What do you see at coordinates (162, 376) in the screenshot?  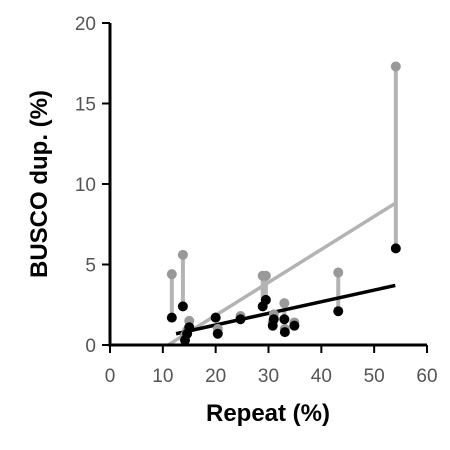 I see `x-tick-label: 10` at bounding box center [162, 376].